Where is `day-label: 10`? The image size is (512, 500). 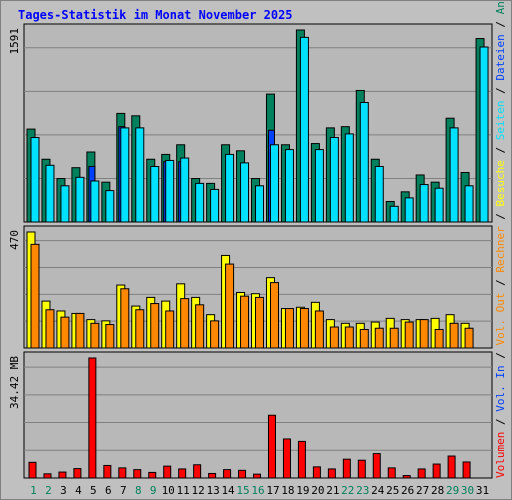
day-label: 10 is located at coordinates (168, 490).